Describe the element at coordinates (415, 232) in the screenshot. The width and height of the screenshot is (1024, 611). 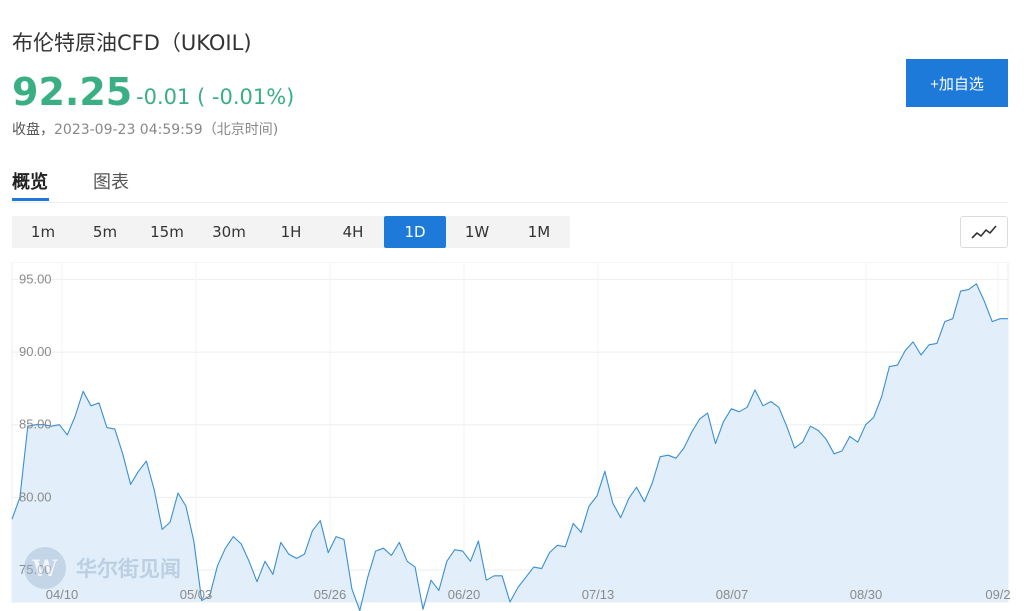
I see `period-1d: 1D` at that location.